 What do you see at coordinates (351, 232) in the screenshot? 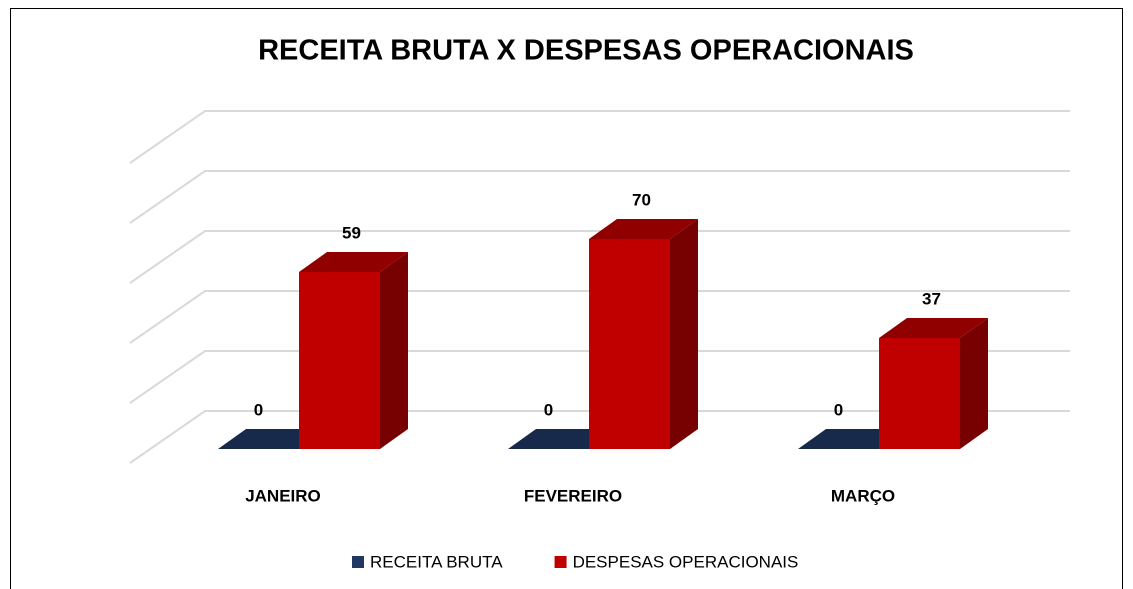
I see `data-label: 59` at bounding box center [351, 232].